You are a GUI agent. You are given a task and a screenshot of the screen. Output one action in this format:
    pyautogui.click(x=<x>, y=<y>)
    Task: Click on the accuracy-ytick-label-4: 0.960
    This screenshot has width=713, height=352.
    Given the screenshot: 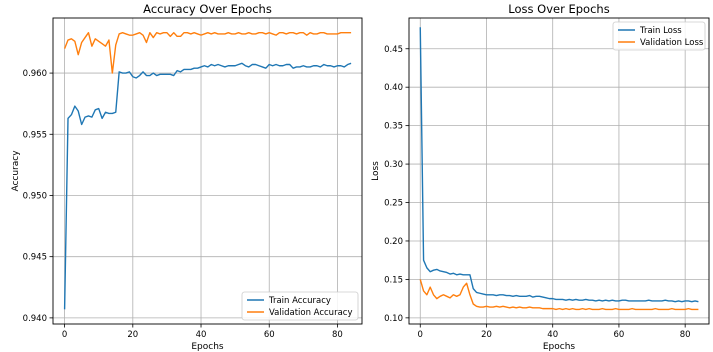 What is the action you would take?
    pyautogui.click(x=35, y=74)
    